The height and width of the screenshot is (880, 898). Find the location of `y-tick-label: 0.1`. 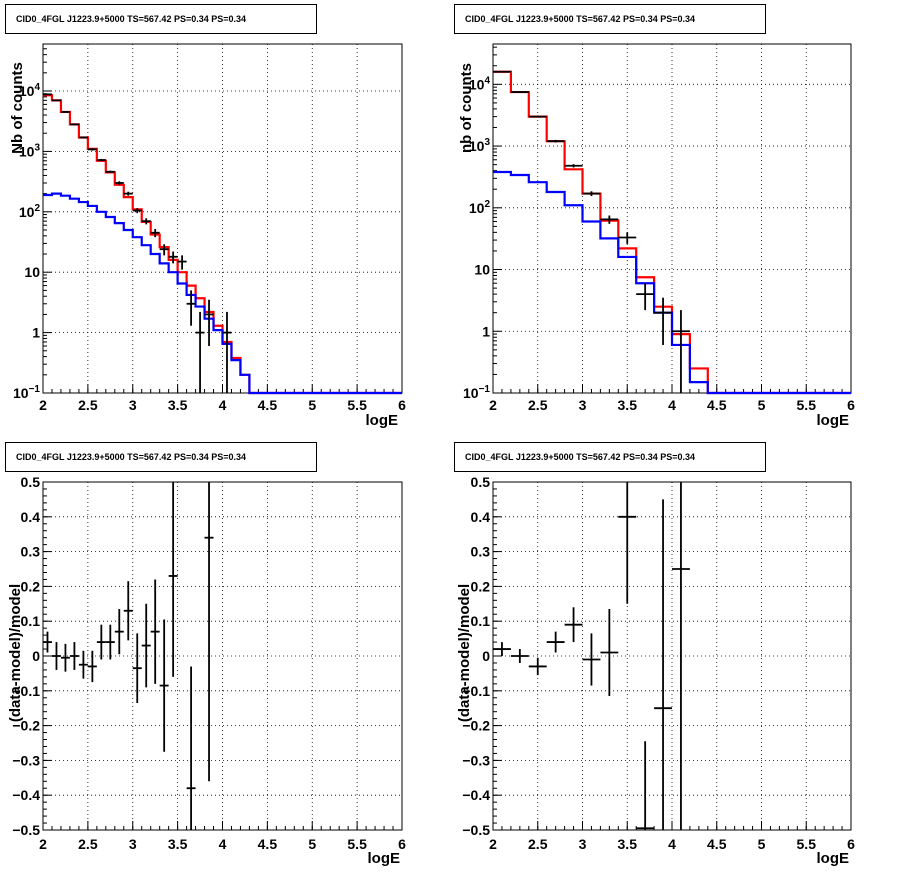

y-tick-label: 0.1 is located at coordinates (31, 621).